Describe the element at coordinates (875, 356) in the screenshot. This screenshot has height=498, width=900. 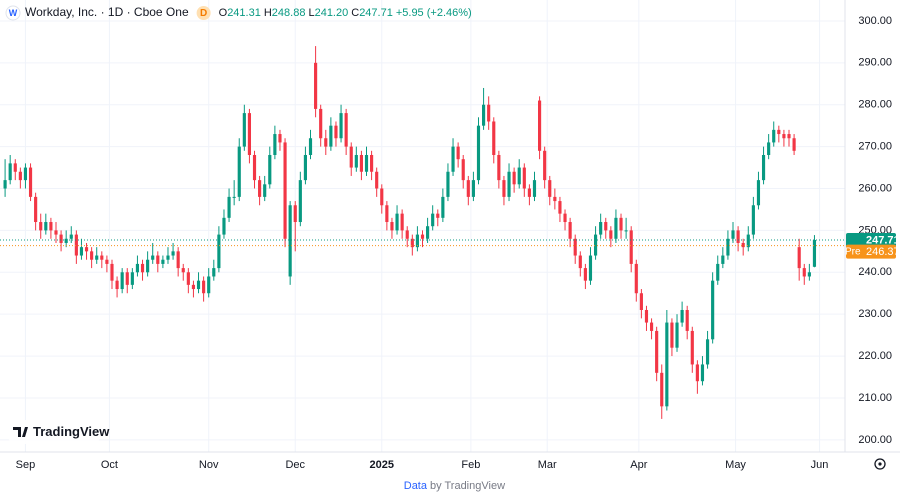
I see `y-tick-label: 220.00` at that location.